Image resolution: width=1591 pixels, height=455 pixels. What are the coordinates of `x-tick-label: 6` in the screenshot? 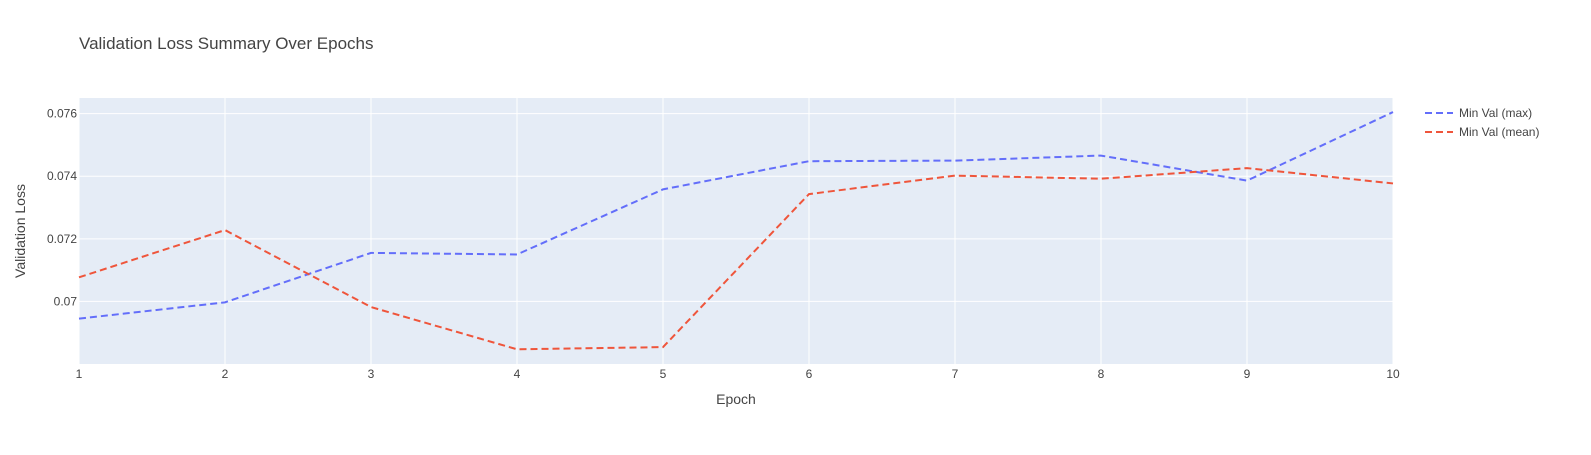 It's located at (809, 374).